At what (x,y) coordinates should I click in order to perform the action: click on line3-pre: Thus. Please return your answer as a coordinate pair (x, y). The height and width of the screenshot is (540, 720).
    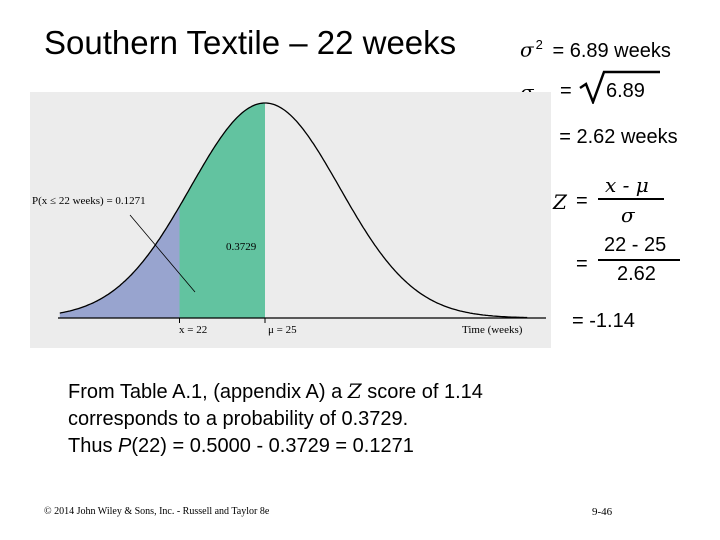
    Looking at the image, I should click on (93, 446).